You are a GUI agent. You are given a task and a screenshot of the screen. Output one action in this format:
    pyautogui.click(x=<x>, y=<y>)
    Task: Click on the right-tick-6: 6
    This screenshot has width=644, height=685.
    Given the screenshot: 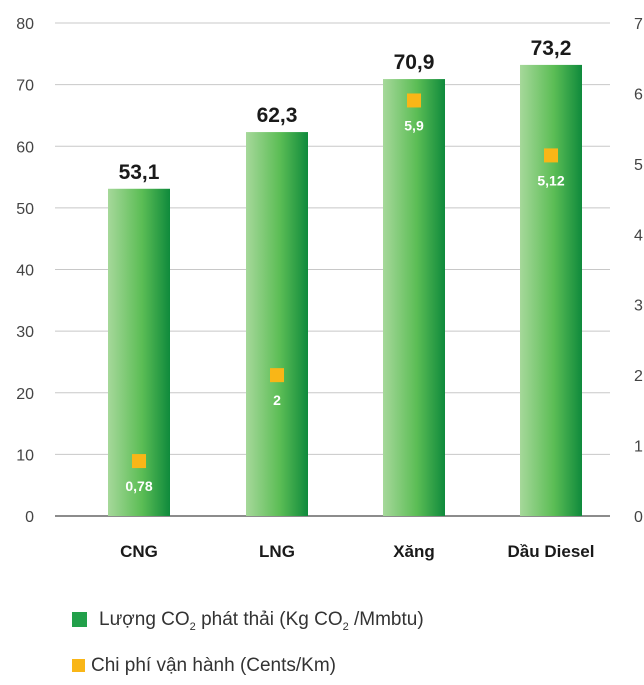 What is the action you would take?
    pyautogui.click(x=638, y=94)
    